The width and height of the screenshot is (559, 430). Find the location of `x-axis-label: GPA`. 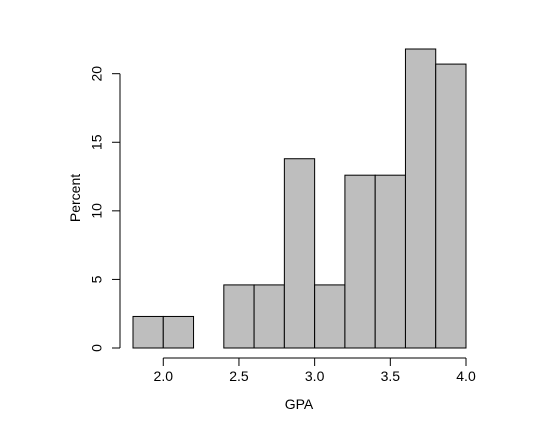

x-axis-label: GPA is located at coordinates (299, 404).